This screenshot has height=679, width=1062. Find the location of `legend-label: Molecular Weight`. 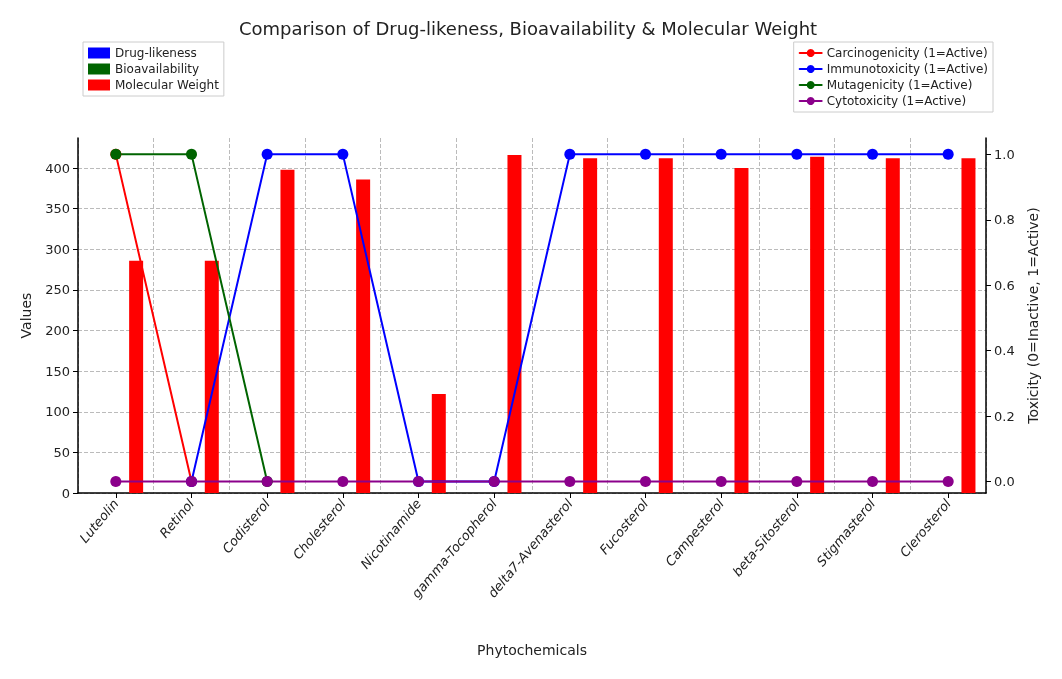

legend-label: Molecular Weight is located at coordinates (167, 85).